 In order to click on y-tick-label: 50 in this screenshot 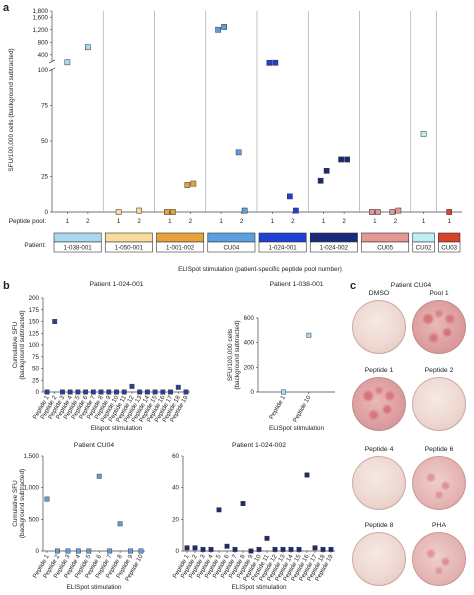, I will do `click(35, 369)`.